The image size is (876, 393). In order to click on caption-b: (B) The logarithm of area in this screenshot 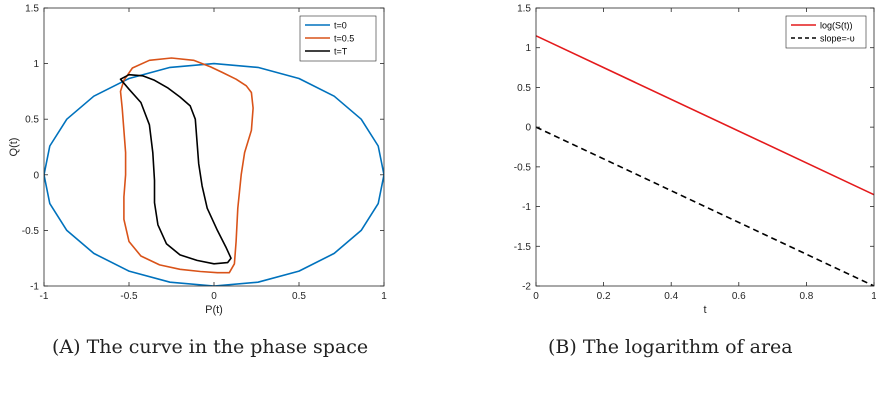, I will do `click(698, 347)`.